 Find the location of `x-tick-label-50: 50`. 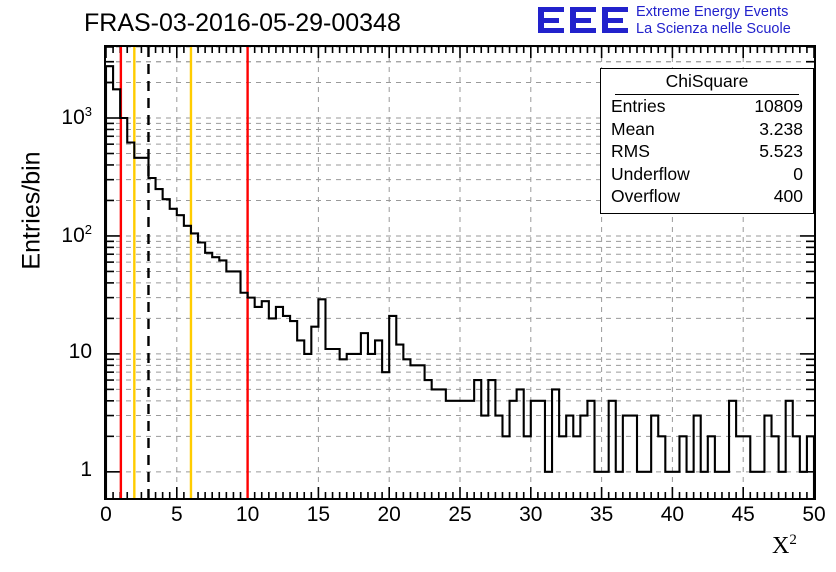

x-tick-label-50: 50 is located at coordinates (814, 514).